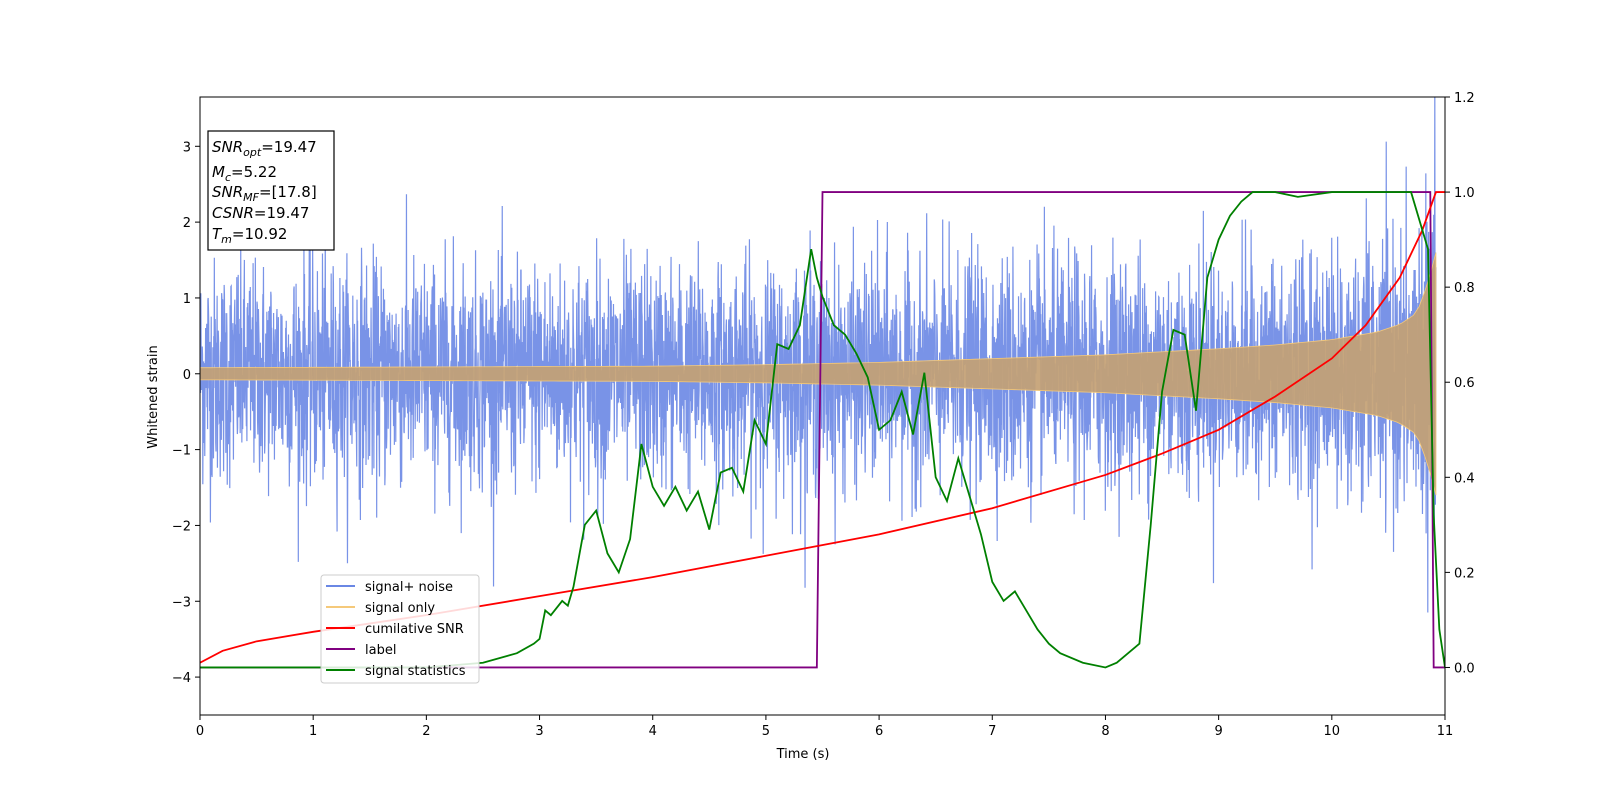  What do you see at coordinates (1464, 478) in the screenshot?
I see `y-right-tick-label: 0.4` at bounding box center [1464, 478].